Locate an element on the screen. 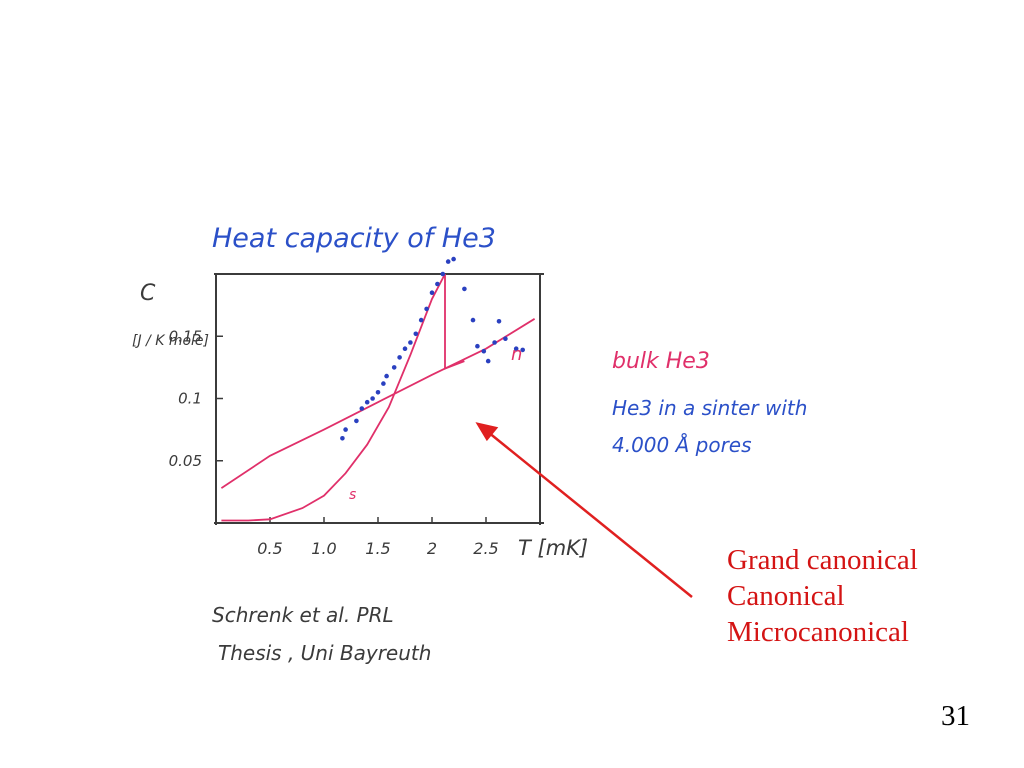 The image size is (1024, 768). x-tick-label: 2.5 is located at coordinates (485, 548).